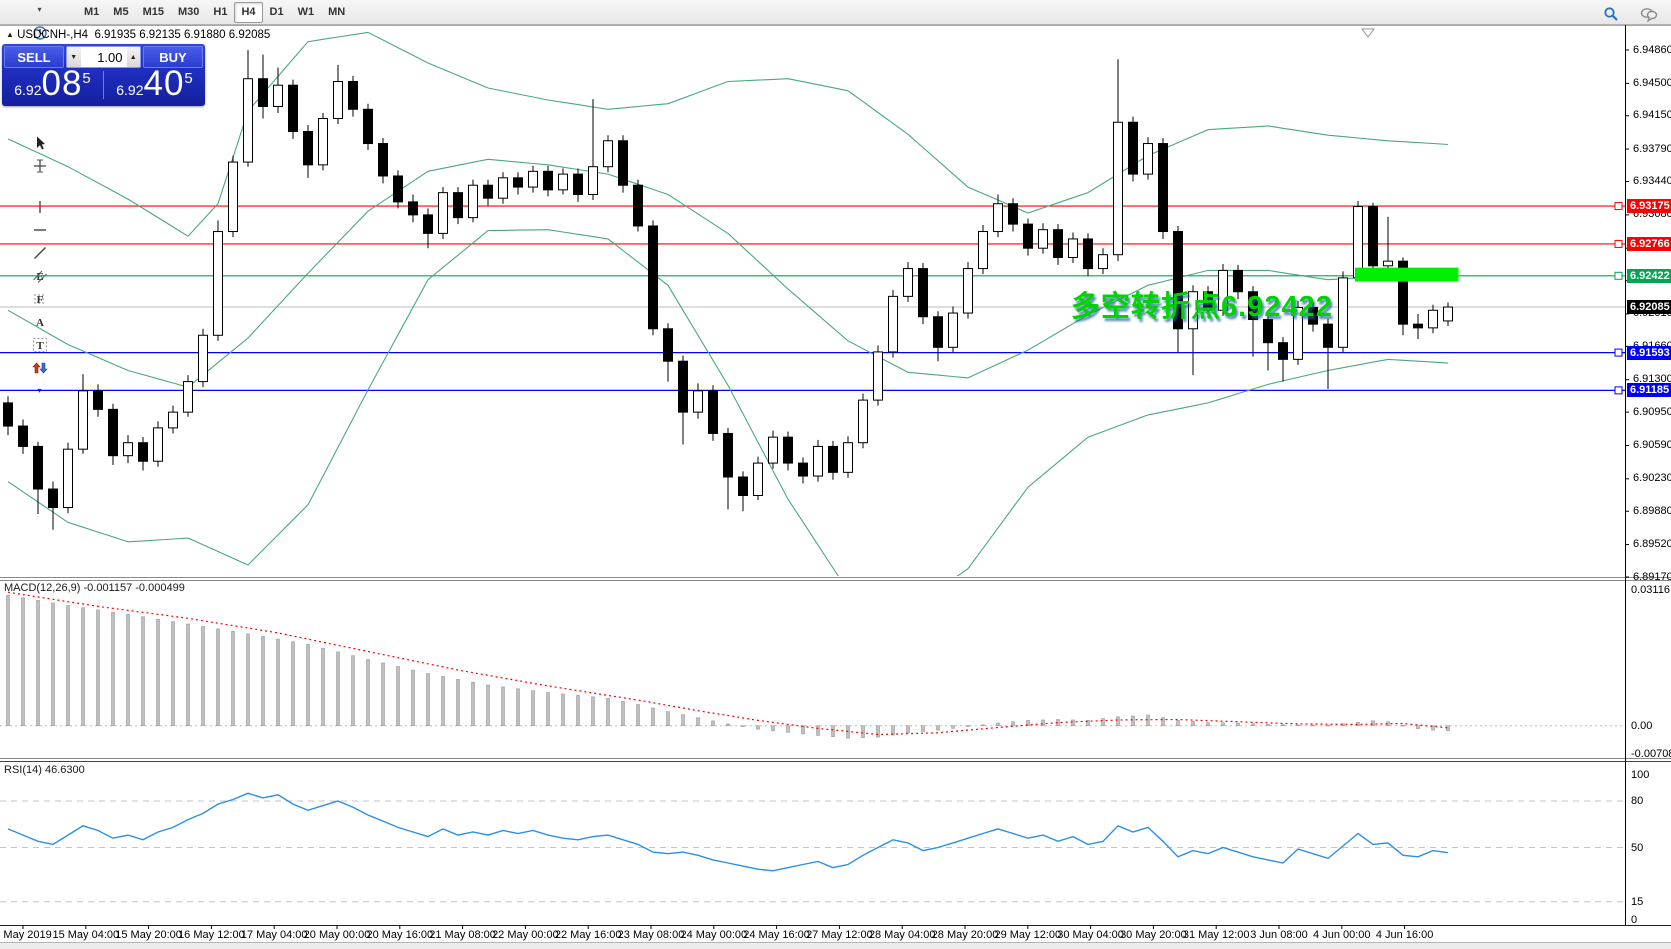 The image size is (1671, 949). I want to click on text-label-icon: T, so click(39, 344).